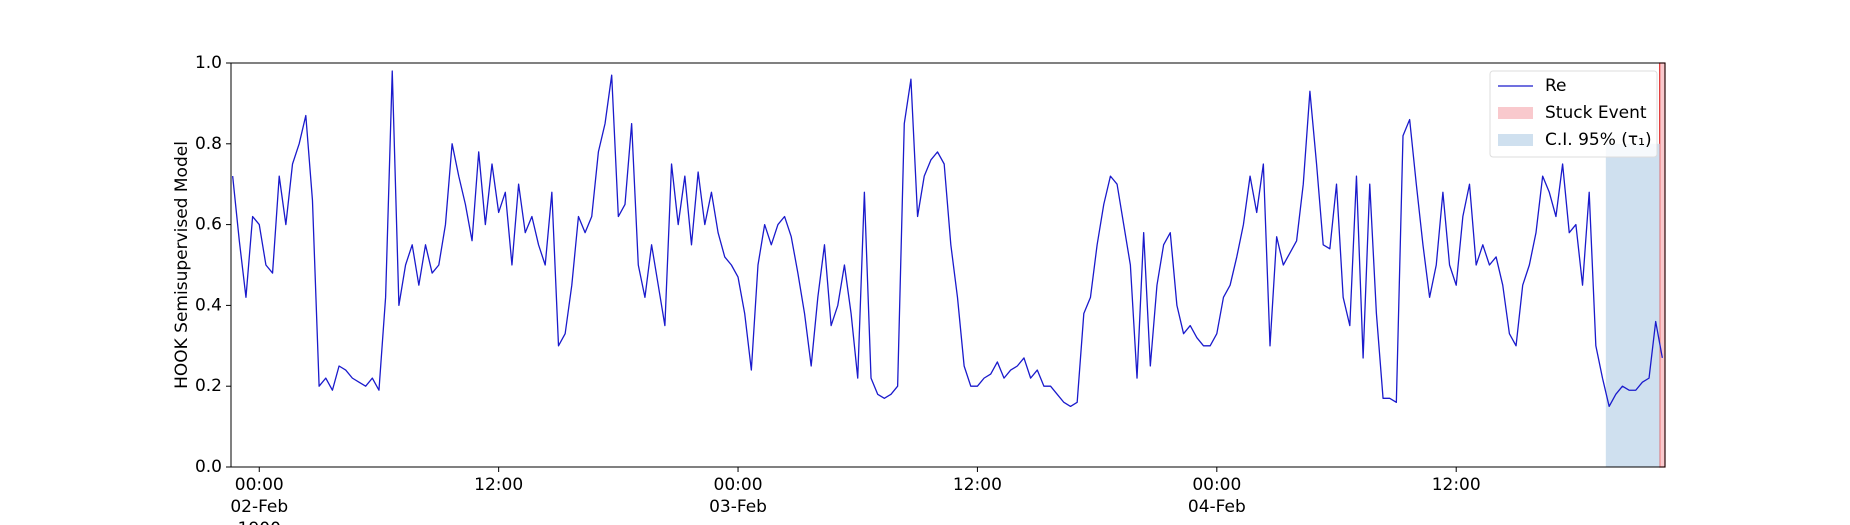  I want to click on legend-label: Re, so click(1556, 86).